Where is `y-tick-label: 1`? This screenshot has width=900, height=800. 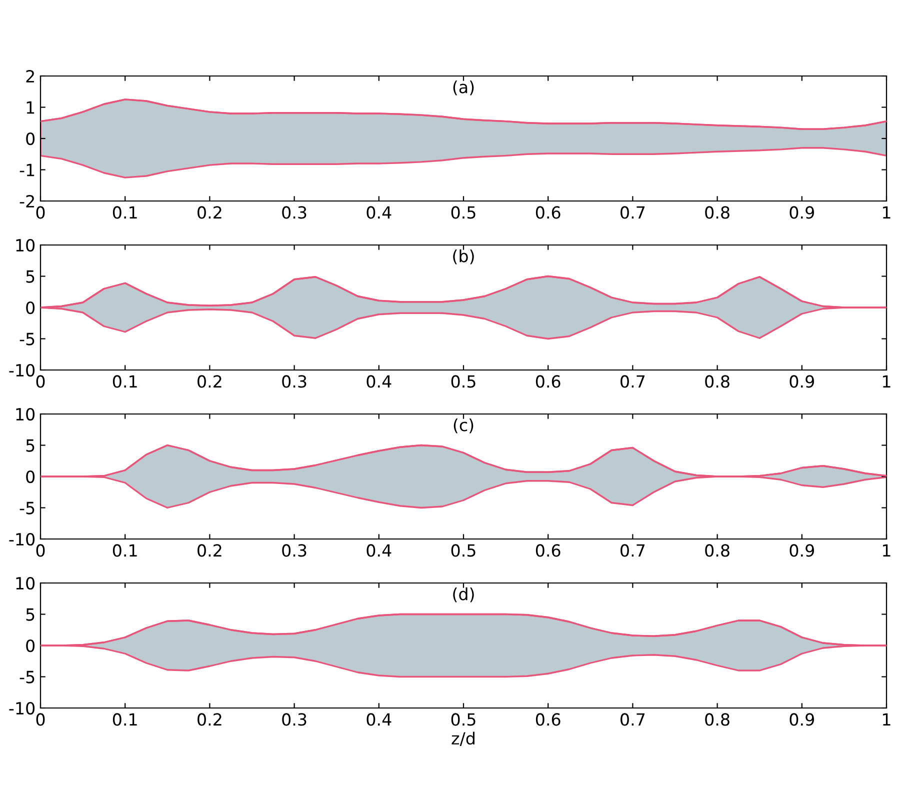 y-tick-label: 1 is located at coordinates (30, 107).